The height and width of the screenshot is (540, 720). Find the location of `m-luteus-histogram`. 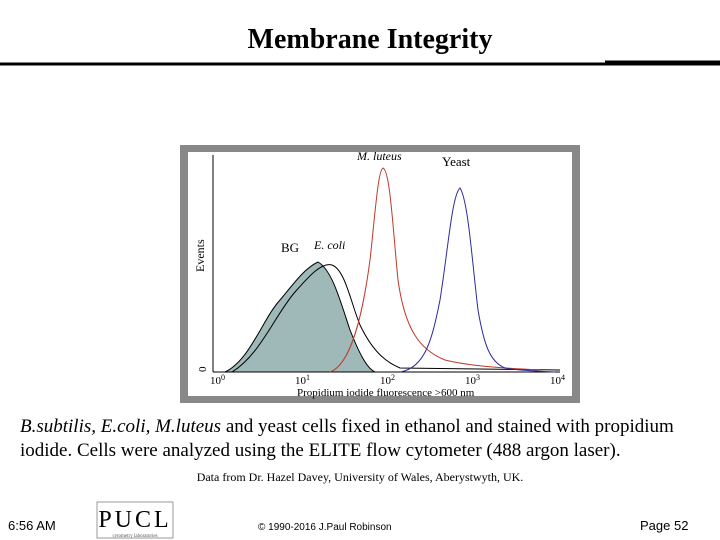

m-luteus-histogram is located at coordinates (435, 270).